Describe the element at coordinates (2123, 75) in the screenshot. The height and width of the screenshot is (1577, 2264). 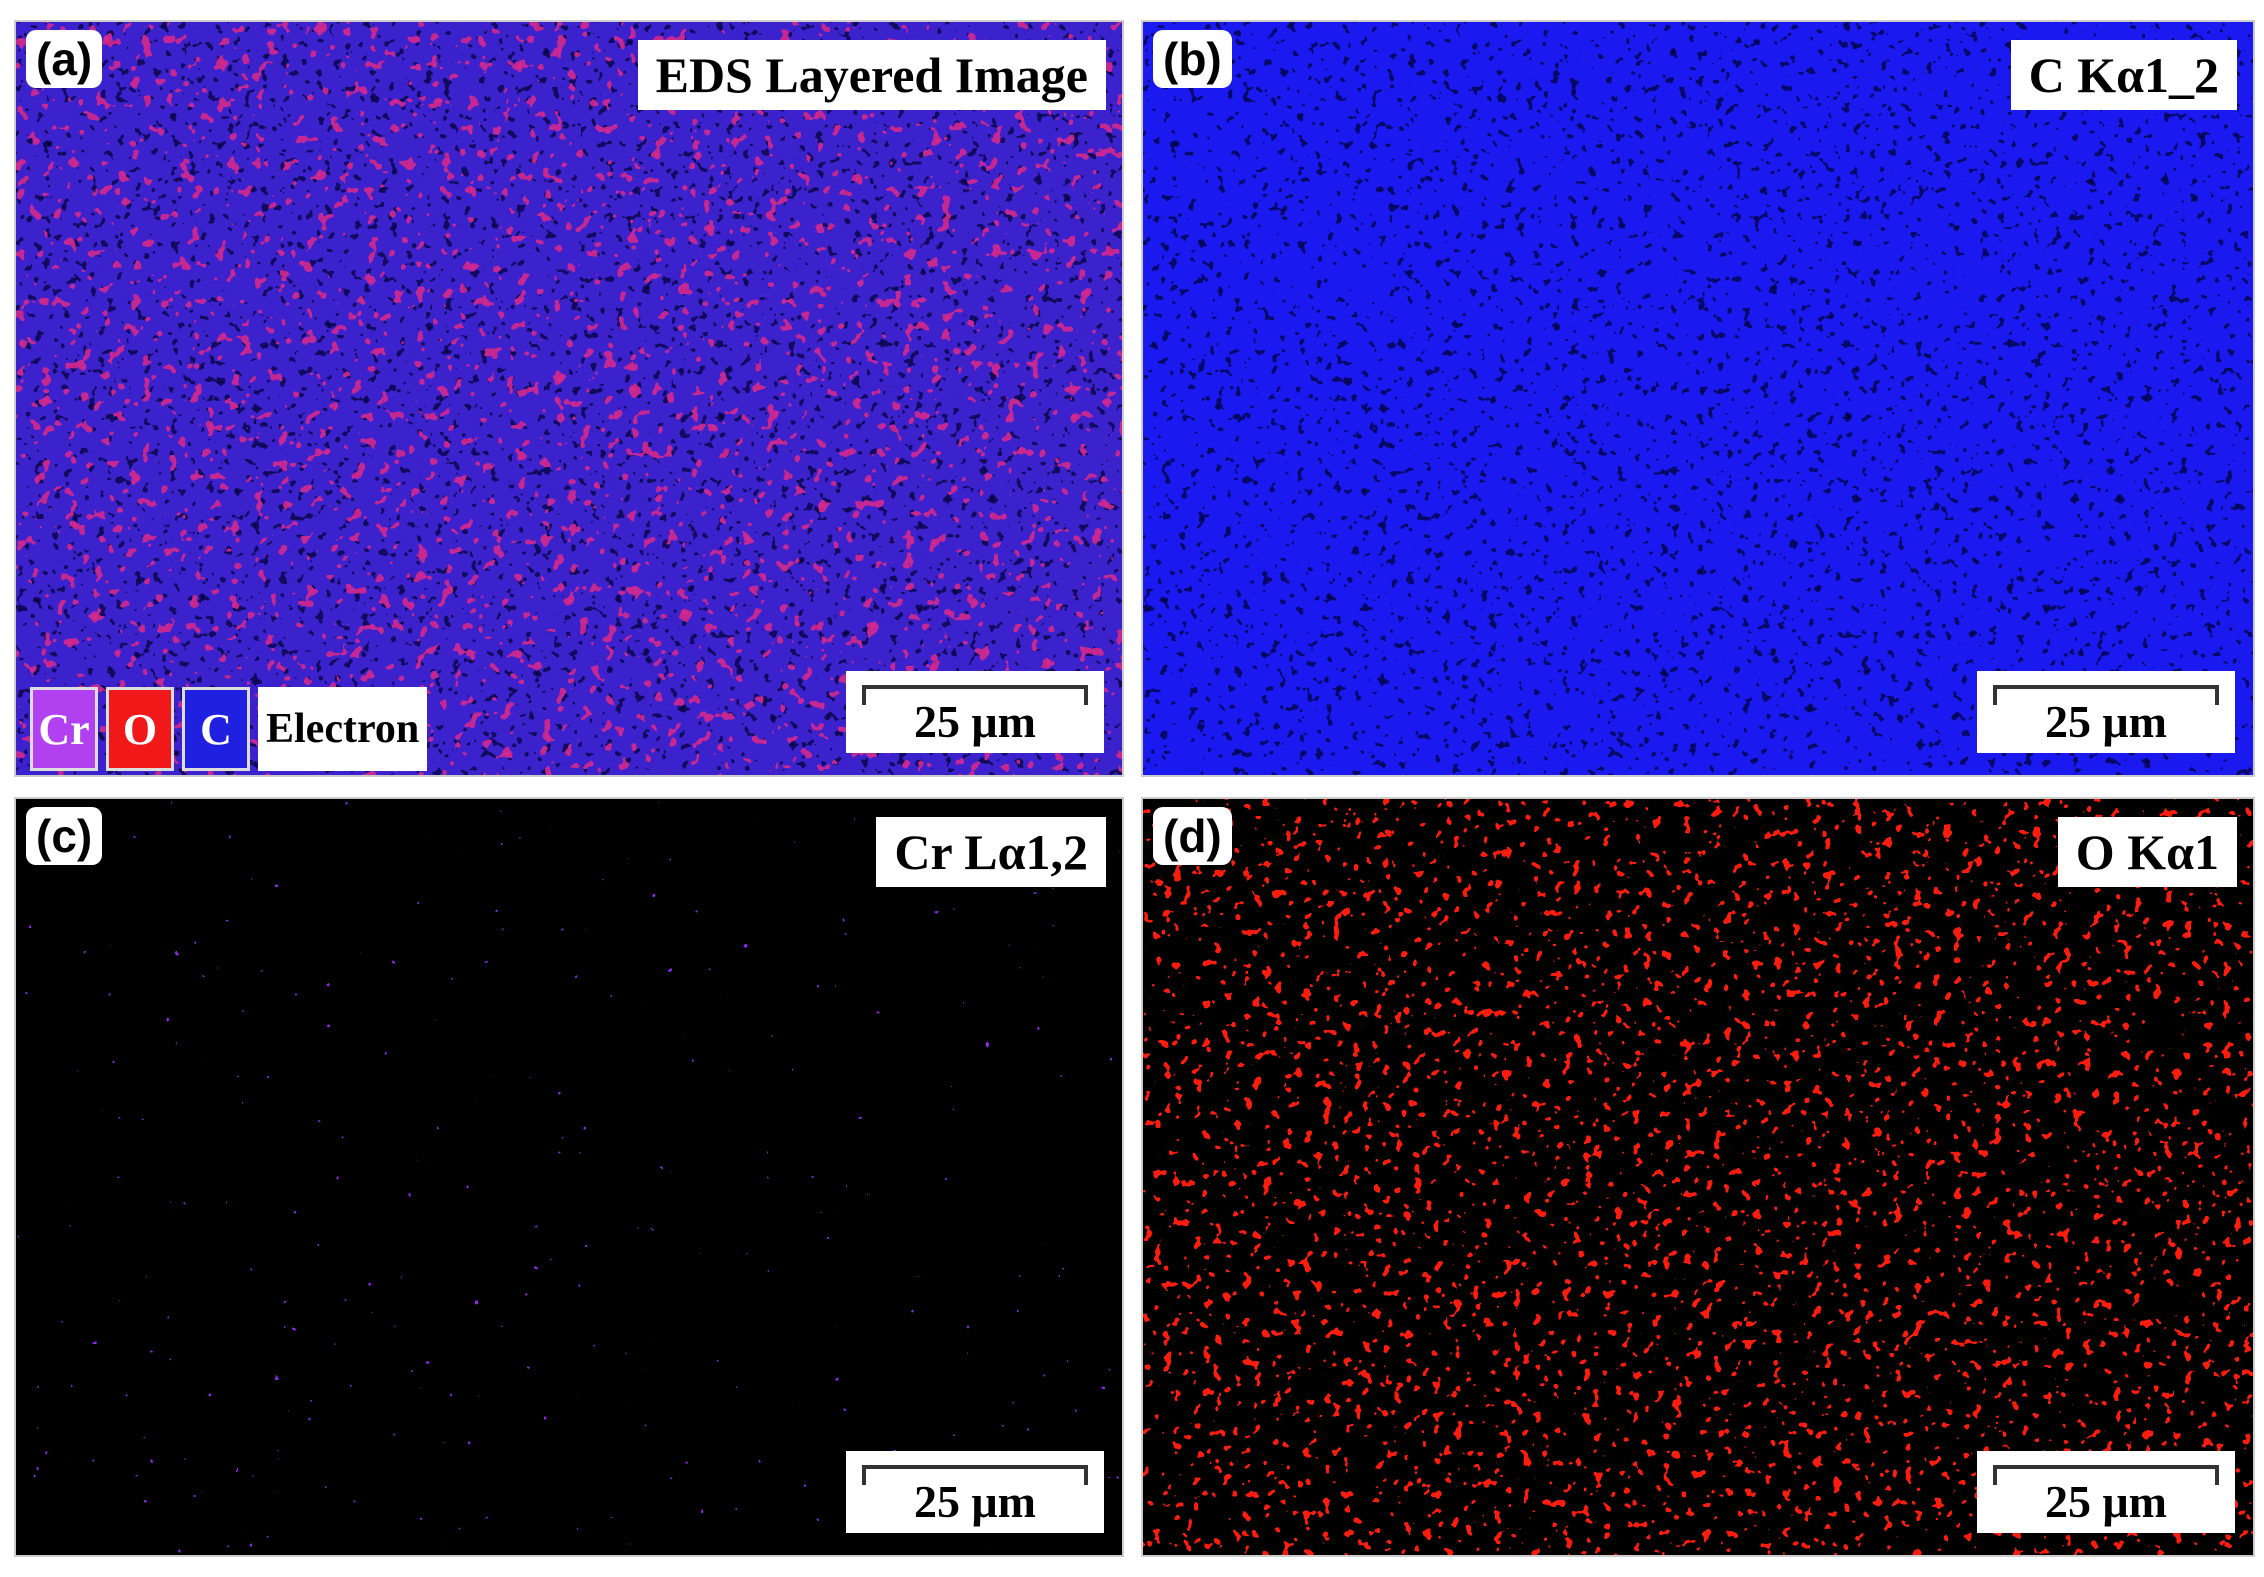
I see `panel-title: C Kα1_2` at that location.